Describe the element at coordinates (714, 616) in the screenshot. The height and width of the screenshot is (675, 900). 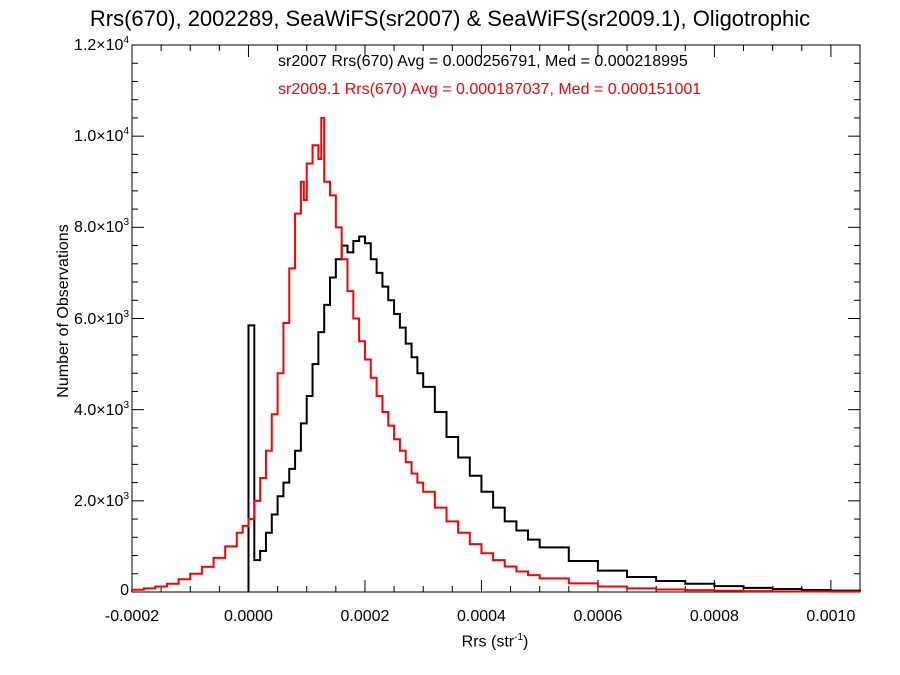
I see `x-tick-label: 0.0008` at that location.